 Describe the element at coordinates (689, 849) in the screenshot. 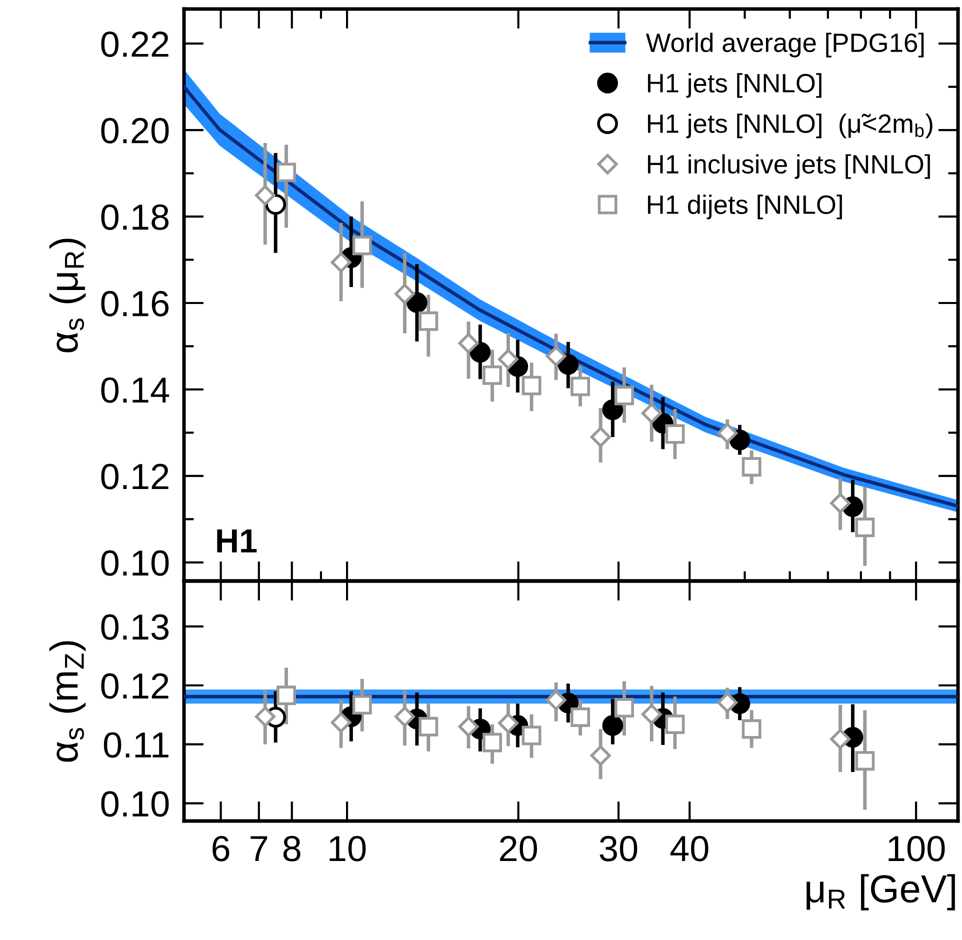

I see `x-tick-label: 40` at that location.